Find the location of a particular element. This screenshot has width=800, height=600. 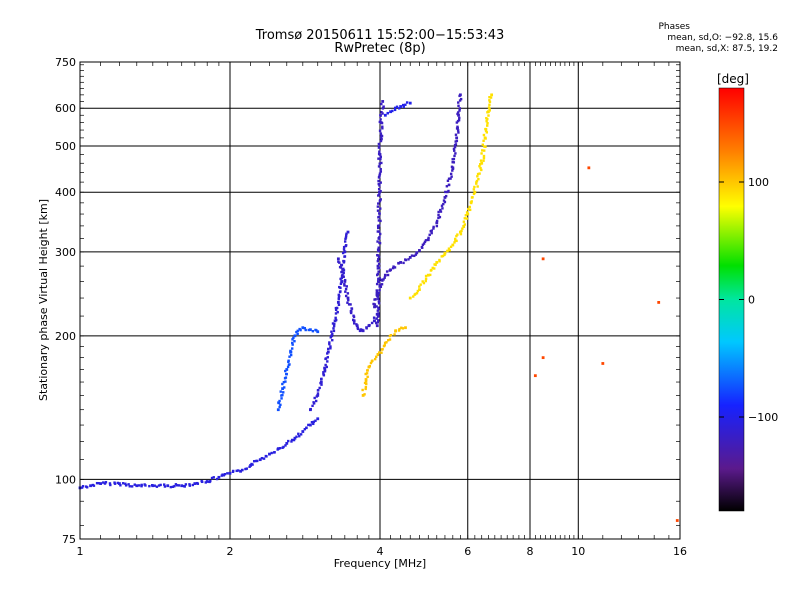

x-tick-label: 6 is located at coordinates (467, 551).